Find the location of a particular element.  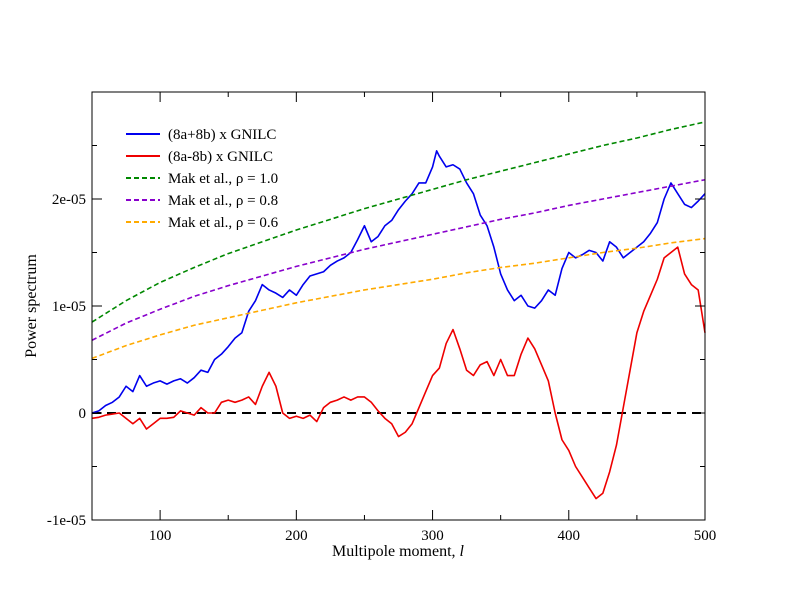

x-tick-label: 200 is located at coordinates (296, 536).